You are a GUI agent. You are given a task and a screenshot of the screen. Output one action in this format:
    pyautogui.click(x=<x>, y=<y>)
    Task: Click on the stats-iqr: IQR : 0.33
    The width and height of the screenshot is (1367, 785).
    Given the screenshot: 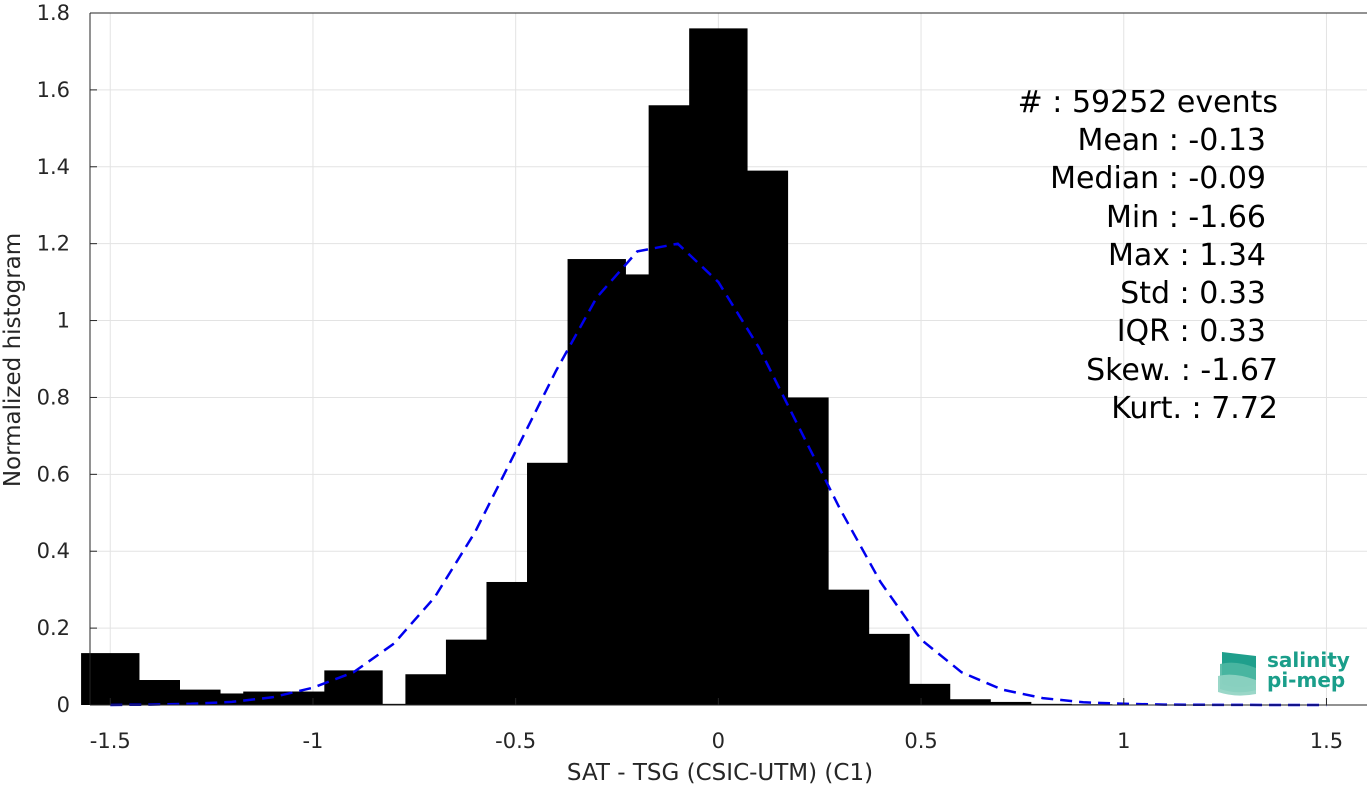 What is the action you would take?
    pyautogui.click(x=1191, y=331)
    